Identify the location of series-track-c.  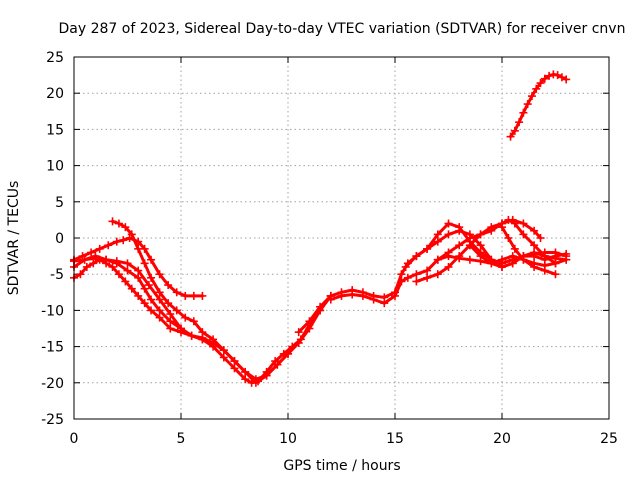
(138, 267).